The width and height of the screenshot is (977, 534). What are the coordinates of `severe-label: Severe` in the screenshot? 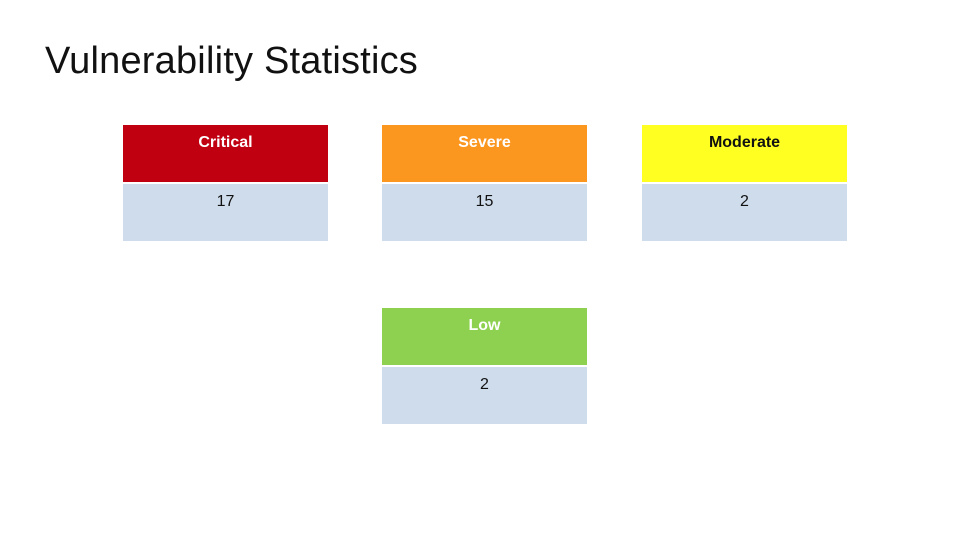 It's located at (484, 153).